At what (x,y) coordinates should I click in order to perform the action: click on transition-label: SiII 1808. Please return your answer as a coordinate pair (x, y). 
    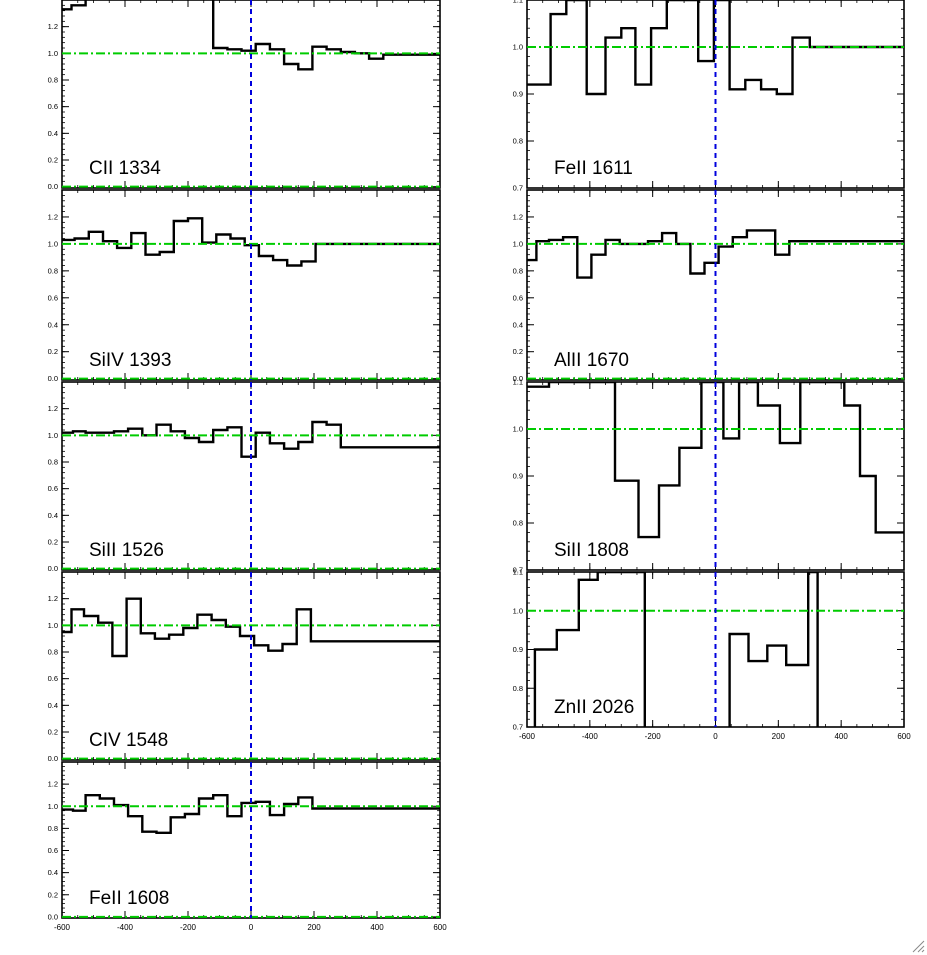
    Looking at the image, I should click on (591, 550).